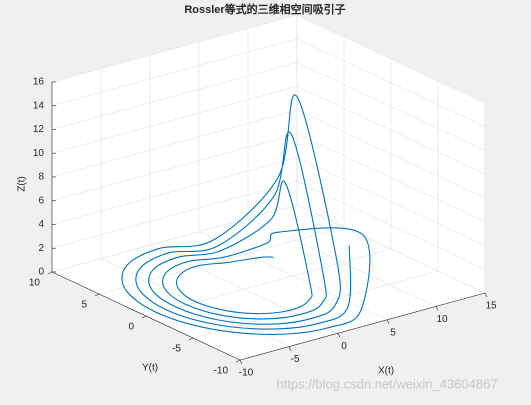  What do you see at coordinates (39, 129) in the screenshot?
I see `z-tick-label: 12` at bounding box center [39, 129].